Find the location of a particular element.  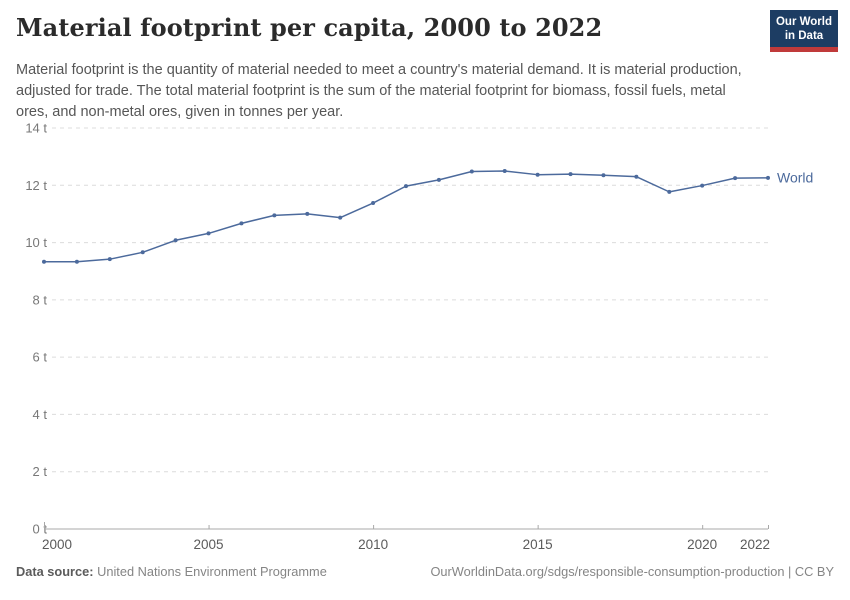

owid-logo: Our World in Data is located at coordinates (804, 31).